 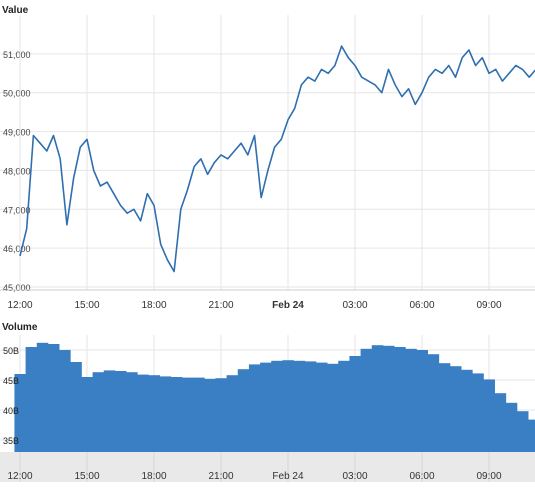 I want to click on volume-axis-title: Volume, so click(x=20, y=327).